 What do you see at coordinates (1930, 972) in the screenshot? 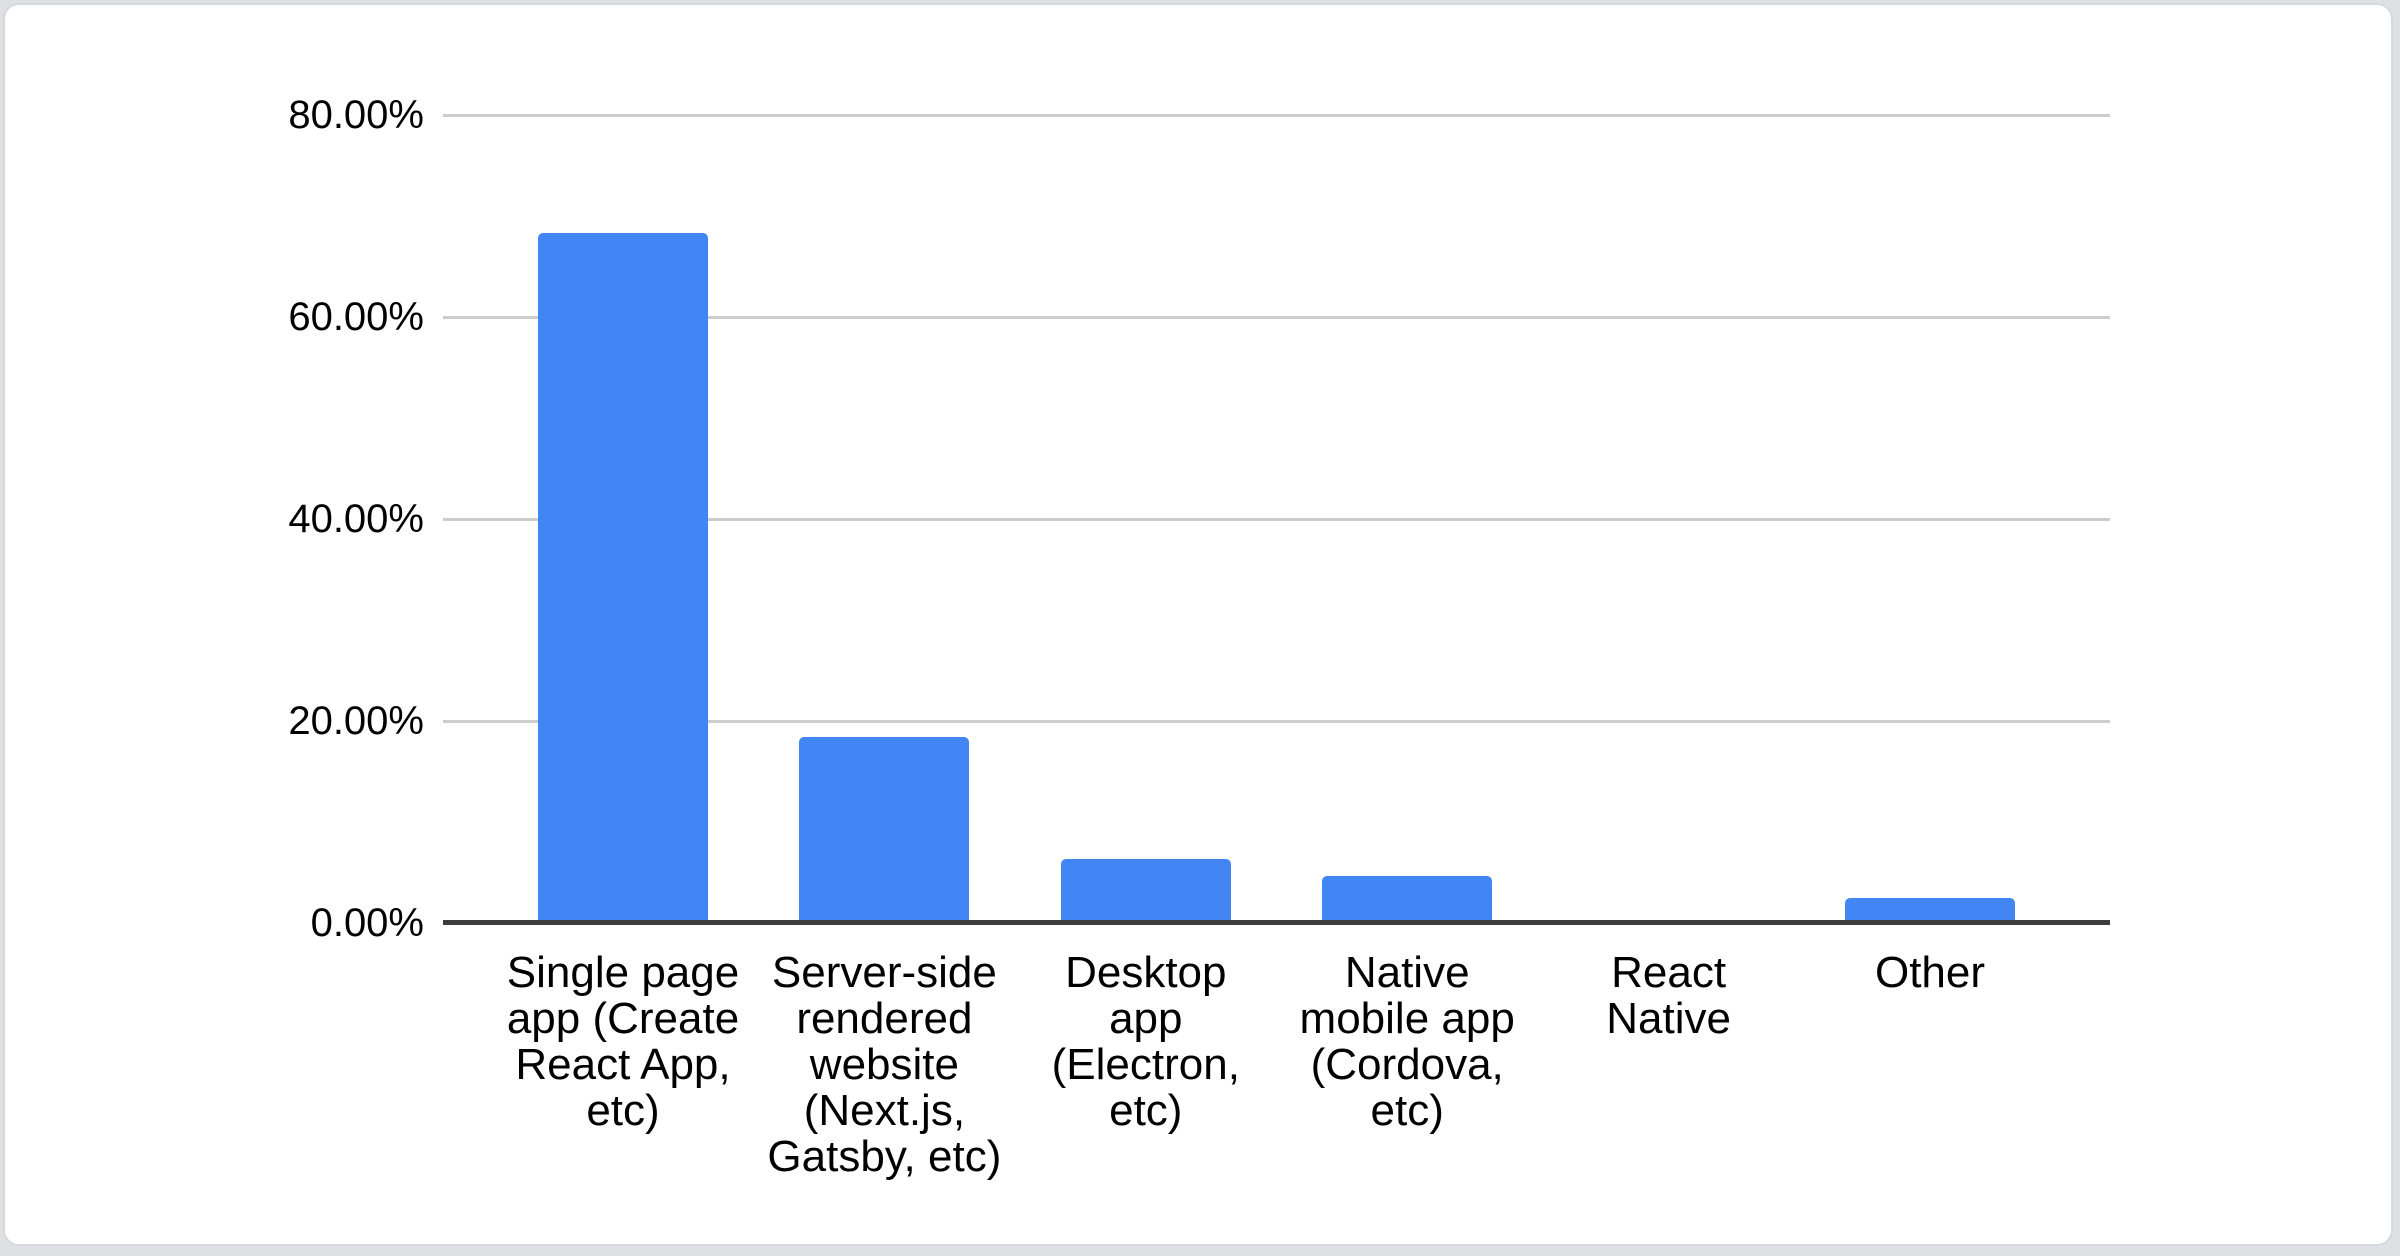
I see `category-label-5: Other` at bounding box center [1930, 972].